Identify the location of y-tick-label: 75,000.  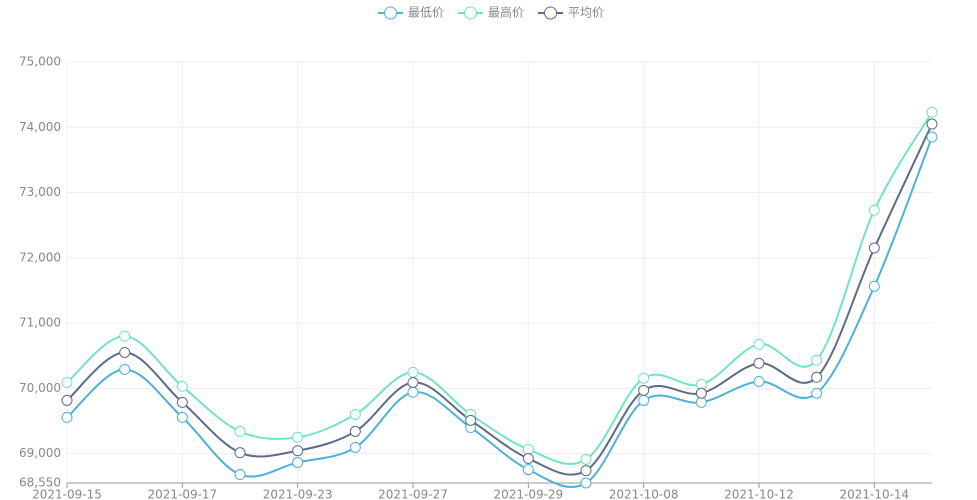
(40, 62).